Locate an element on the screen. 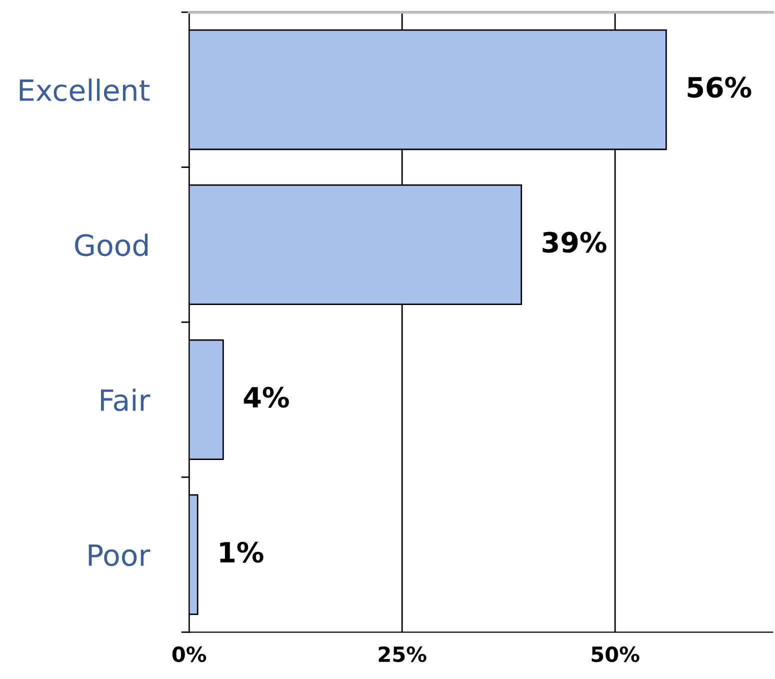 The image size is (775, 679). y-tick-label: Poor is located at coordinates (119, 555).